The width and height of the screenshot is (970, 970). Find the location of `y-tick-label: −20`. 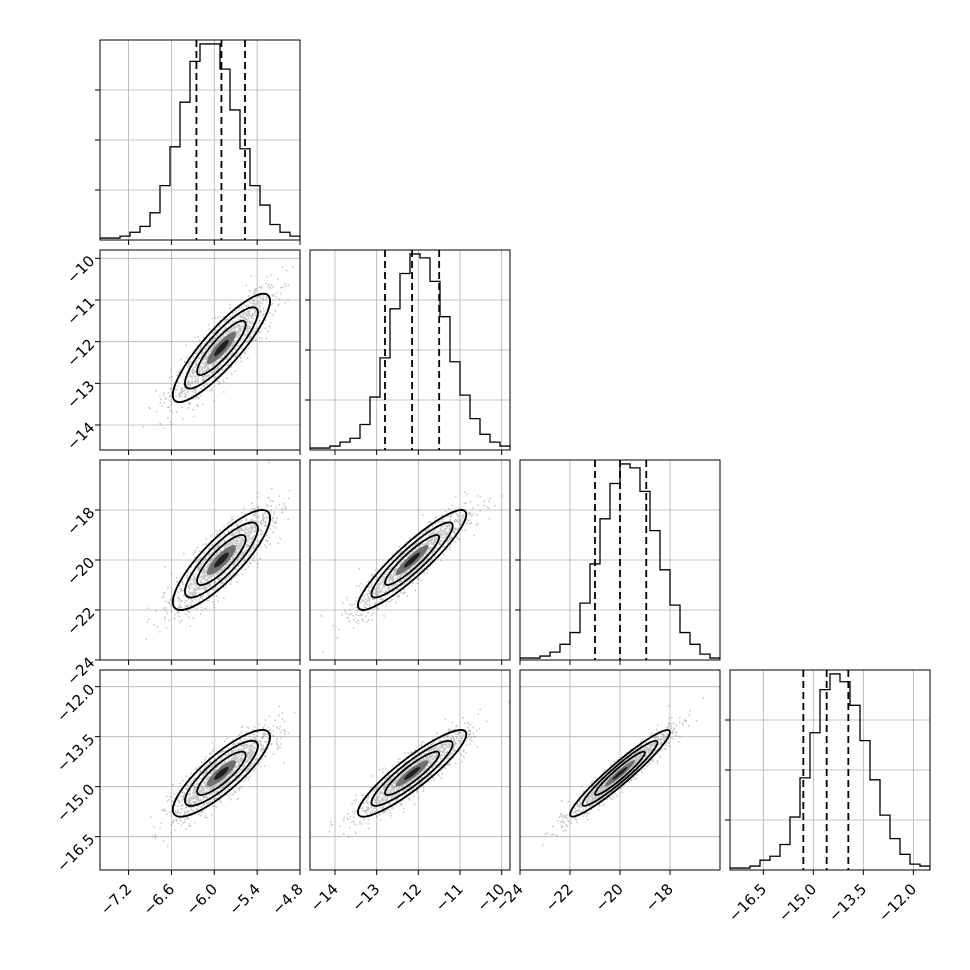

y-tick-label: −20 is located at coordinates (80, 571).